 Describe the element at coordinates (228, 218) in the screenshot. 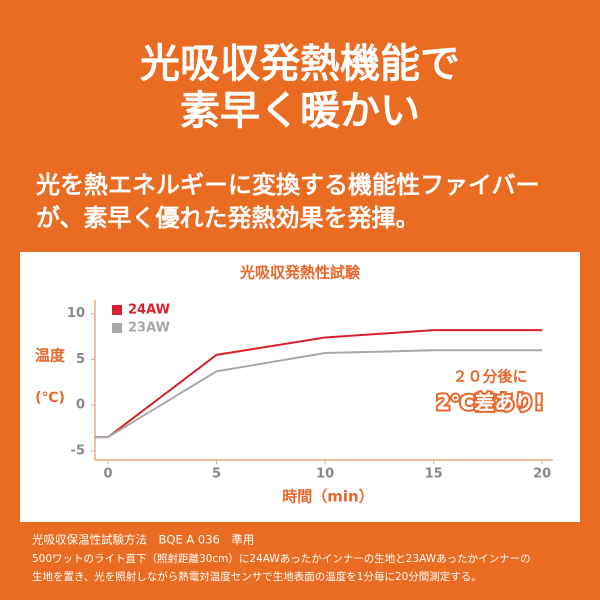

I see `subtitle: が、素早く優れた発熱効果を発揮。` at that location.